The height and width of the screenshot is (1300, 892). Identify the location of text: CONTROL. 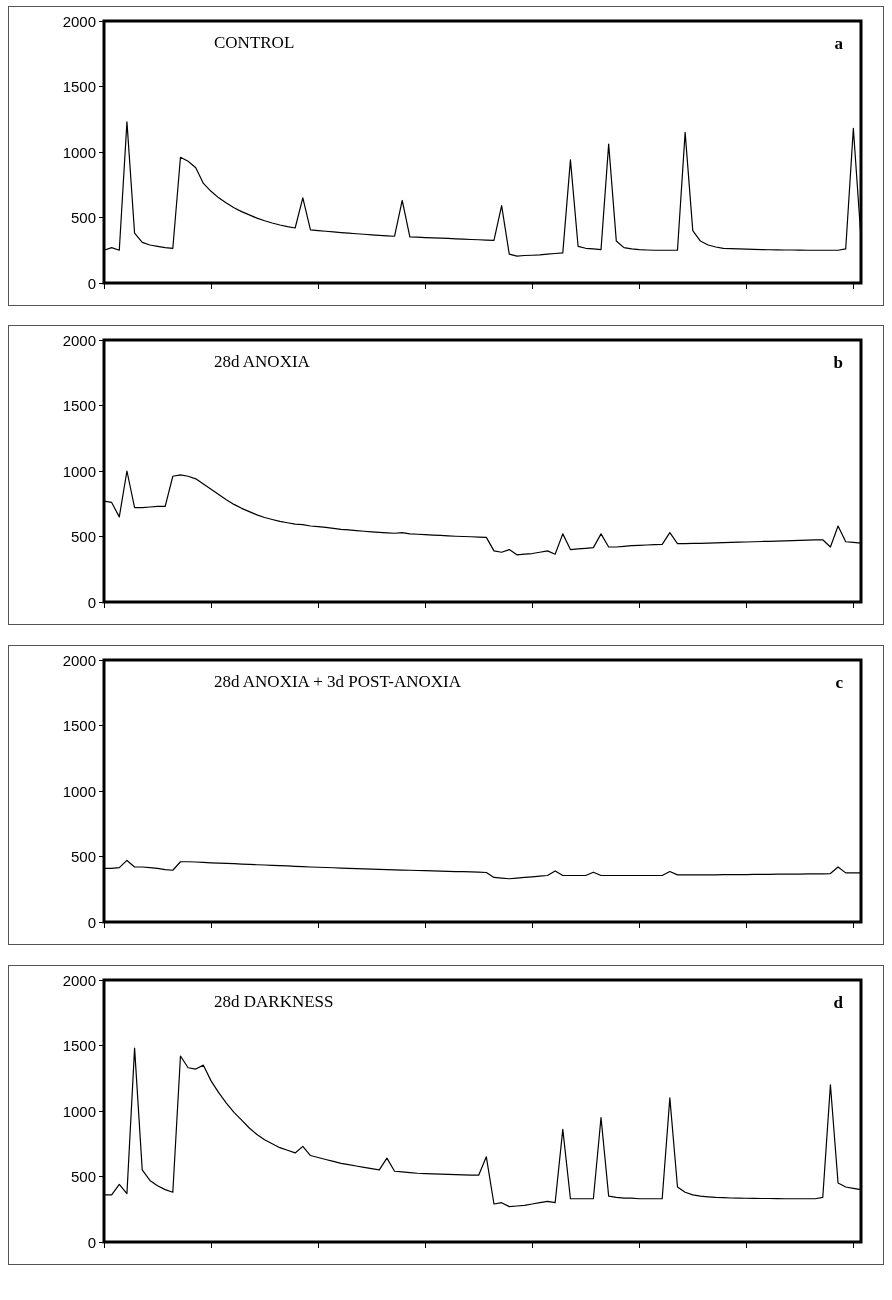
(254, 42).